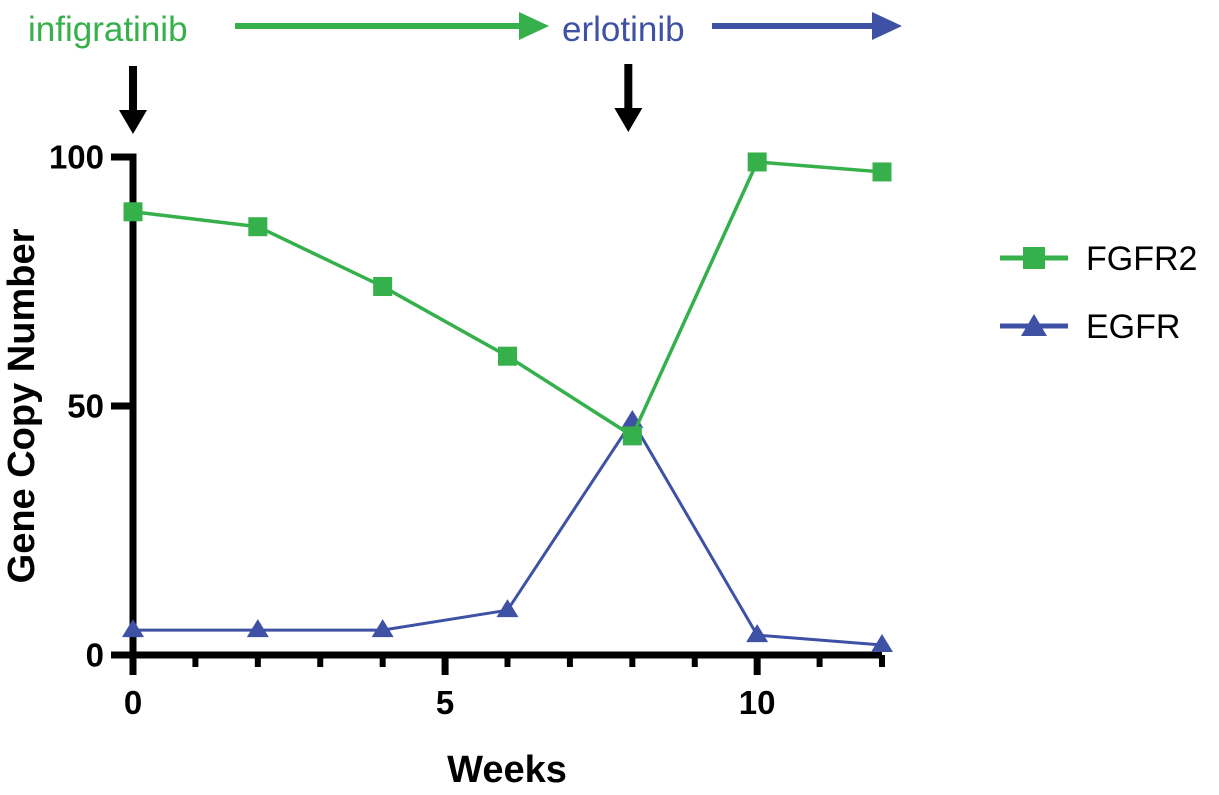  What do you see at coordinates (133, 702) in the screenshot?
I see `x-tick-label: 0` at bounding box center [133, 702].